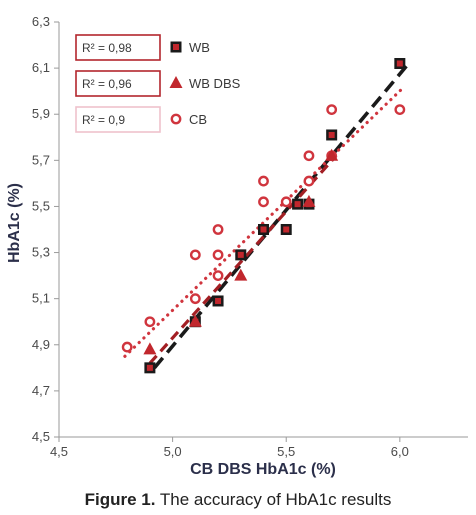 The image size is (476, 515). Describe the element at coordinates (215, 83) in the screenshot. I see `legend-label-wb-dbs: WB DBS` at that location.